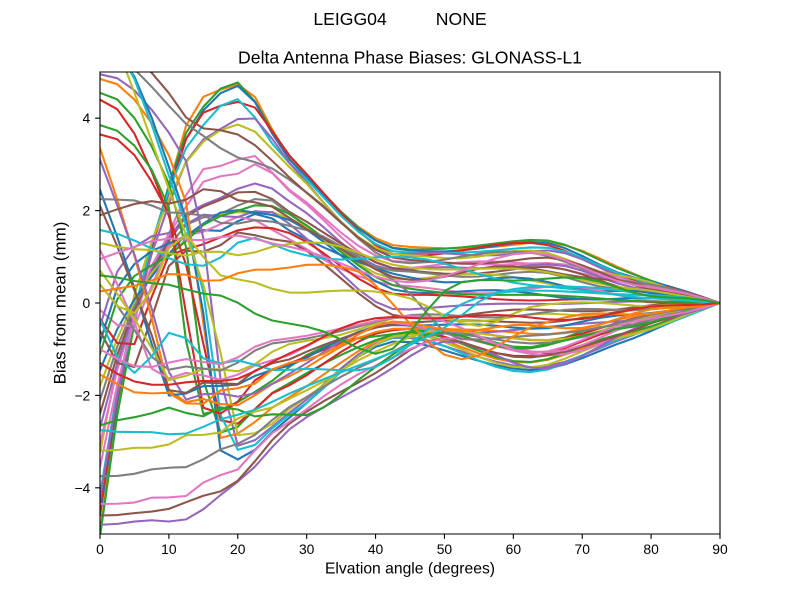 The height and width of the screenshot is (600, 800). Describe the element at coordinates (583, 549) in the screenshot. I see `svg-text: 70` at that location.